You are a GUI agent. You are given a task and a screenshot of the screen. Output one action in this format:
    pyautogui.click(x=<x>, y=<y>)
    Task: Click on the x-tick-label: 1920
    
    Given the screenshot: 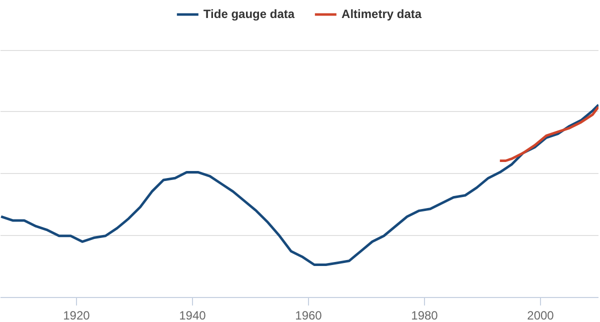 What is the action you would take?
    pyautogui.click(x=76, y=315)
    